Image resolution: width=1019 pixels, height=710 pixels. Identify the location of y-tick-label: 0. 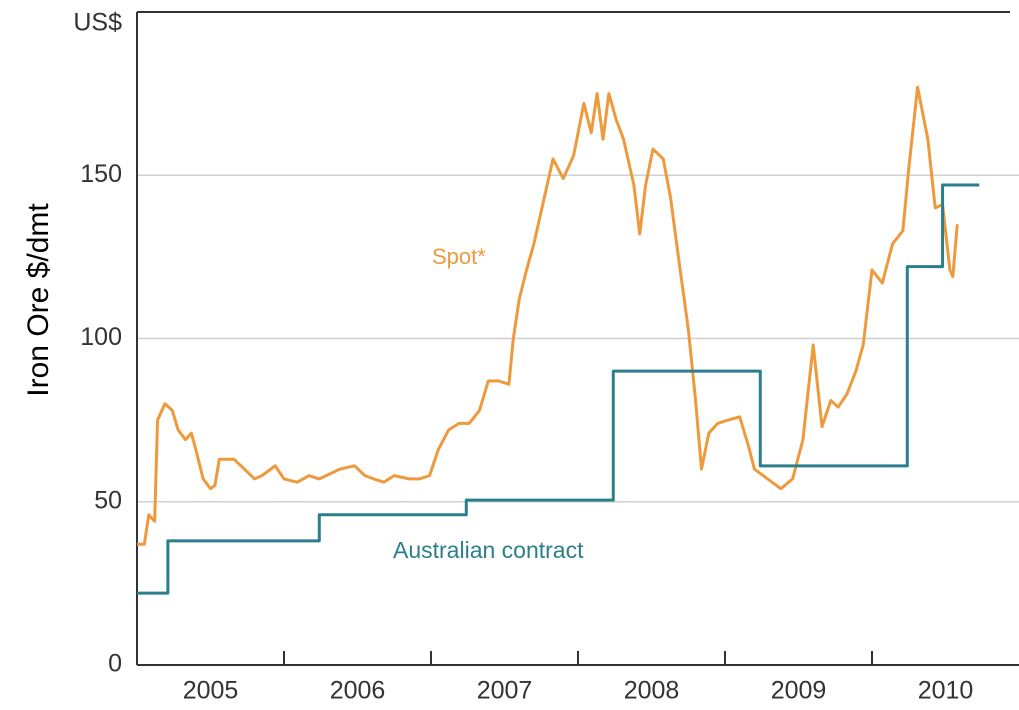
(115, 664).